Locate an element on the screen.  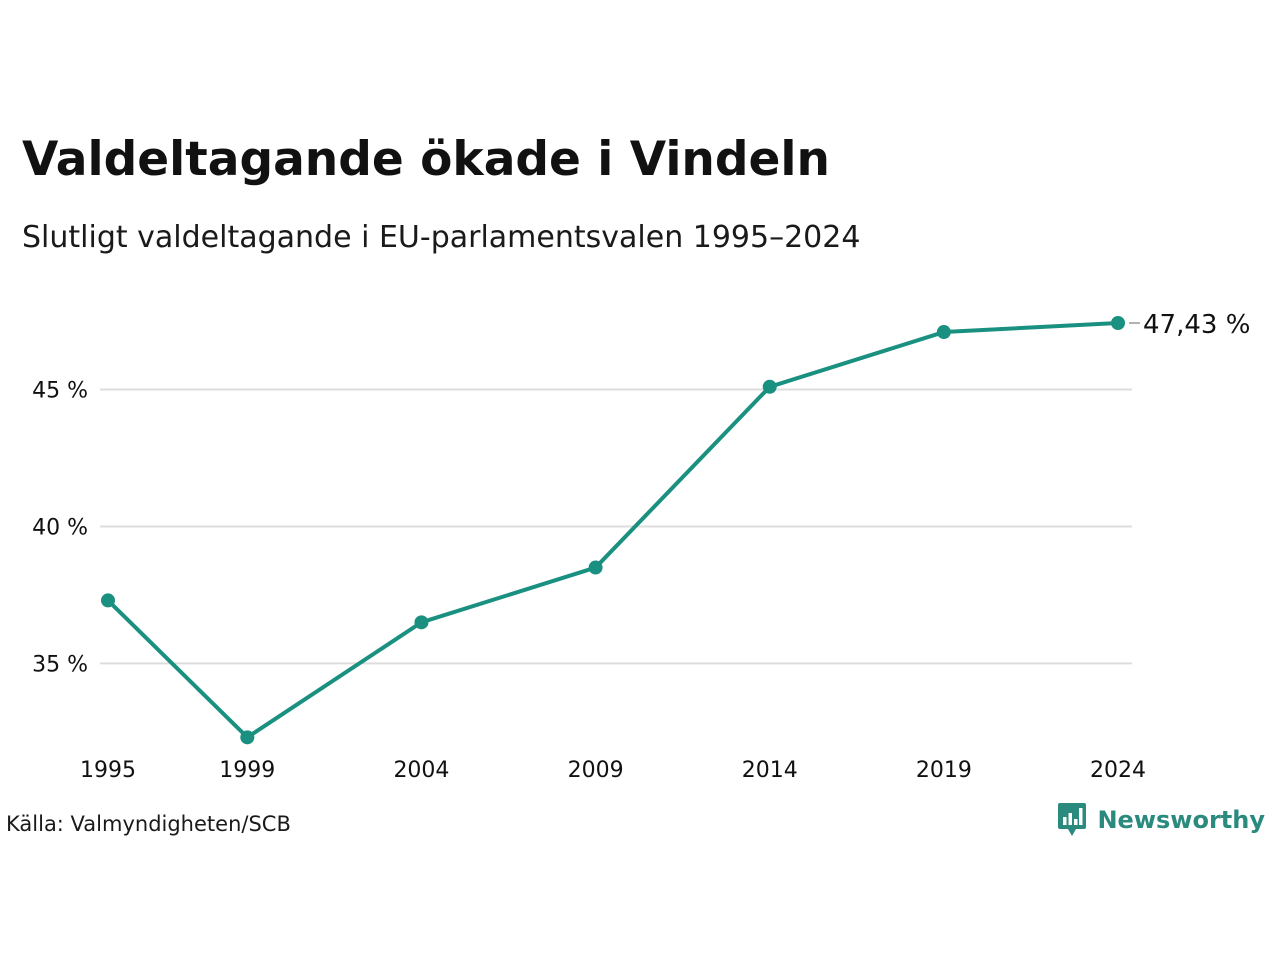
x-tick-label: 1995 is located at coordinates (108, 770).